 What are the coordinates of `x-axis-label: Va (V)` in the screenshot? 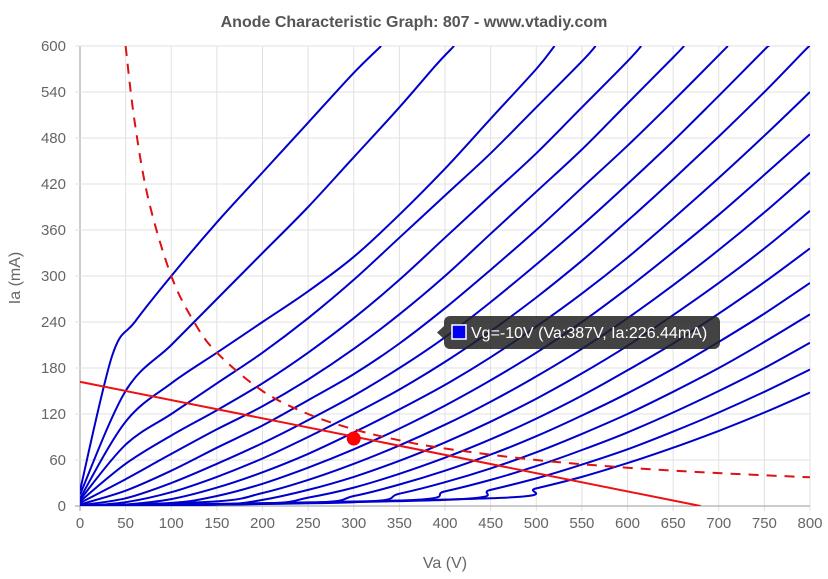 It's located at (445, 563).